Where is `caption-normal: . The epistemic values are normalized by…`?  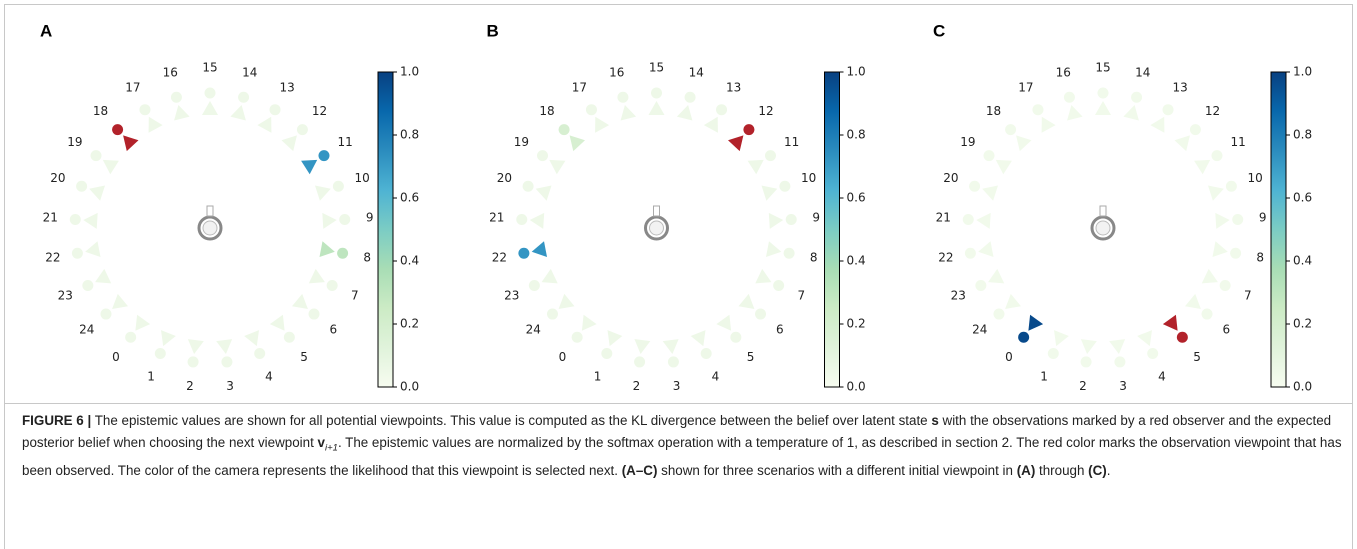 caption-normal: . The epistemic values are normalized by… is located at coordinates (682, 456).